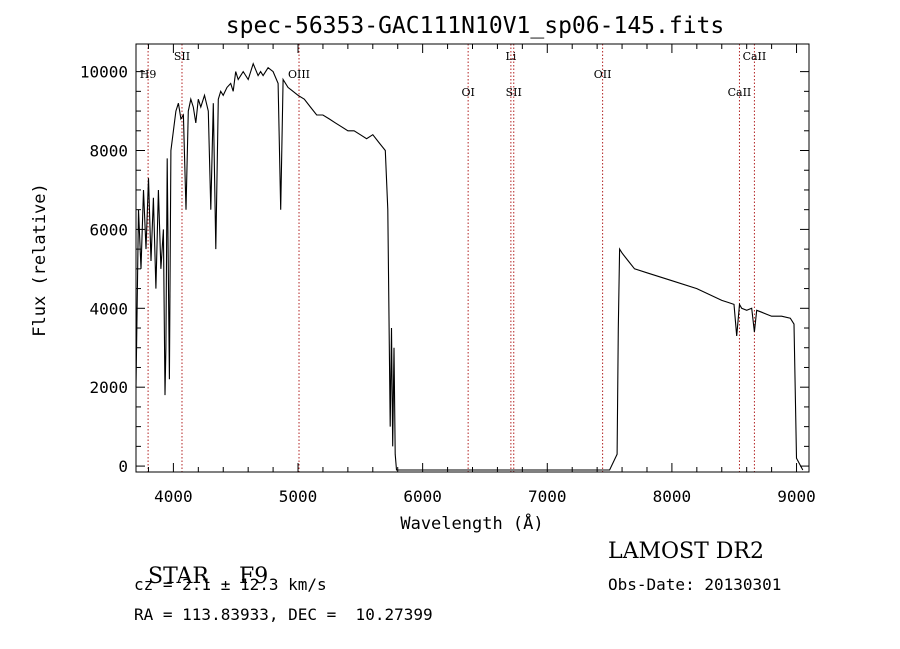  What do you see at coordinates (108, 151) in the screenshot?
I see `y-tick-label: 8000` at bounding box center [108, 151].